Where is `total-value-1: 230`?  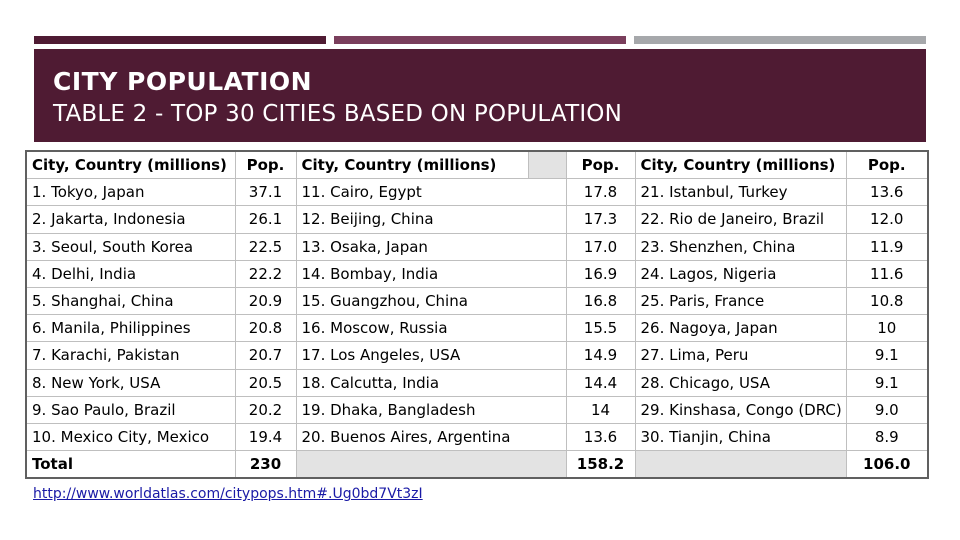
total-value-1: 230 is located at coordinates (265, 464).